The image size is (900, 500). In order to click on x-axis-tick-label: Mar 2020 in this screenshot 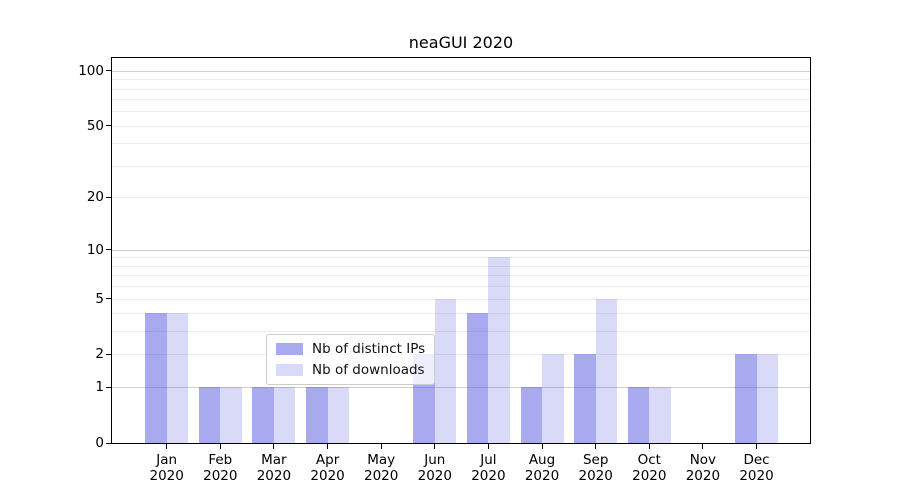, I will do `click(274, 468)`.